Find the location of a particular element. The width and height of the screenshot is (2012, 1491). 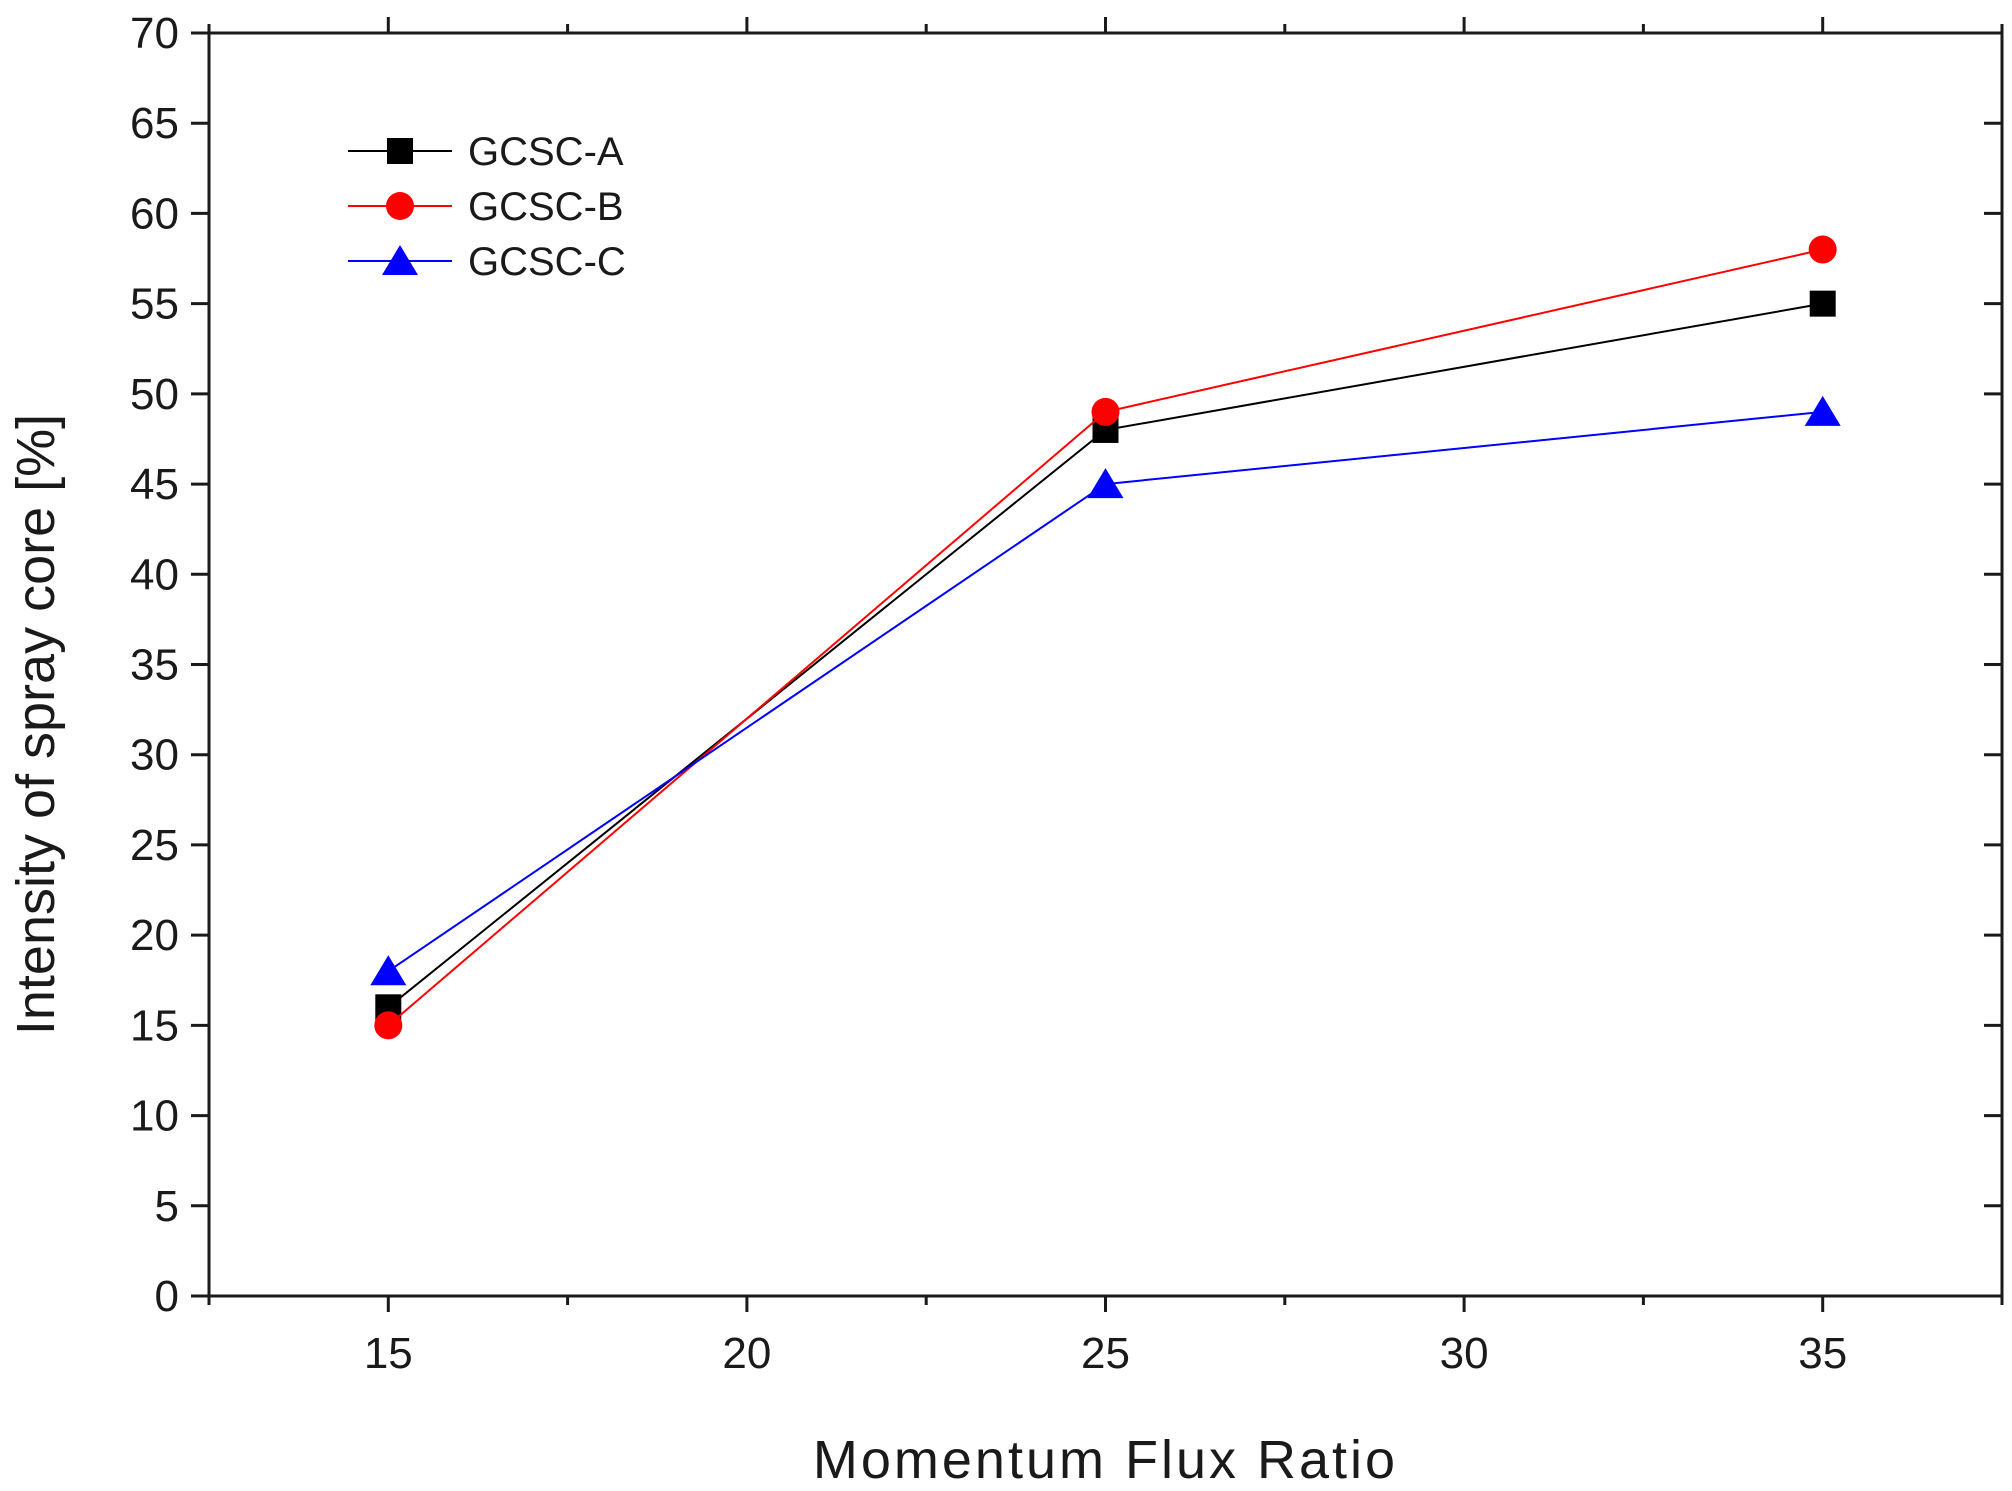

legend: GCSC-A GCSC-B GCSC-C is located at coordinates (487, 207).